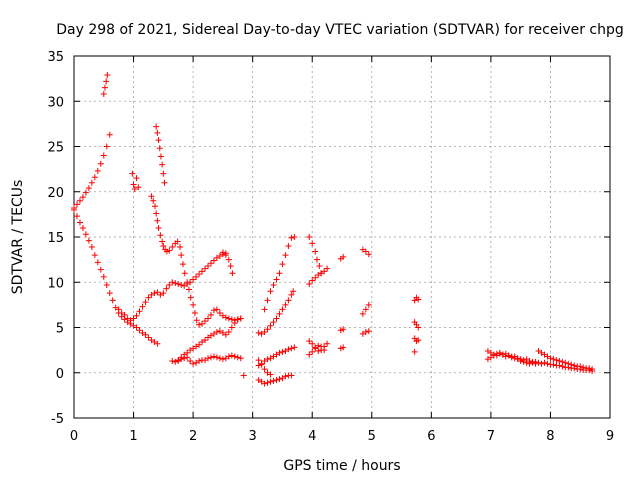 This screenshot has width=640, height=480. What do you see at coordinates (550, 436) in the screenshot?
I see `x-tick-label: 8` at bounding box center [550, 436].